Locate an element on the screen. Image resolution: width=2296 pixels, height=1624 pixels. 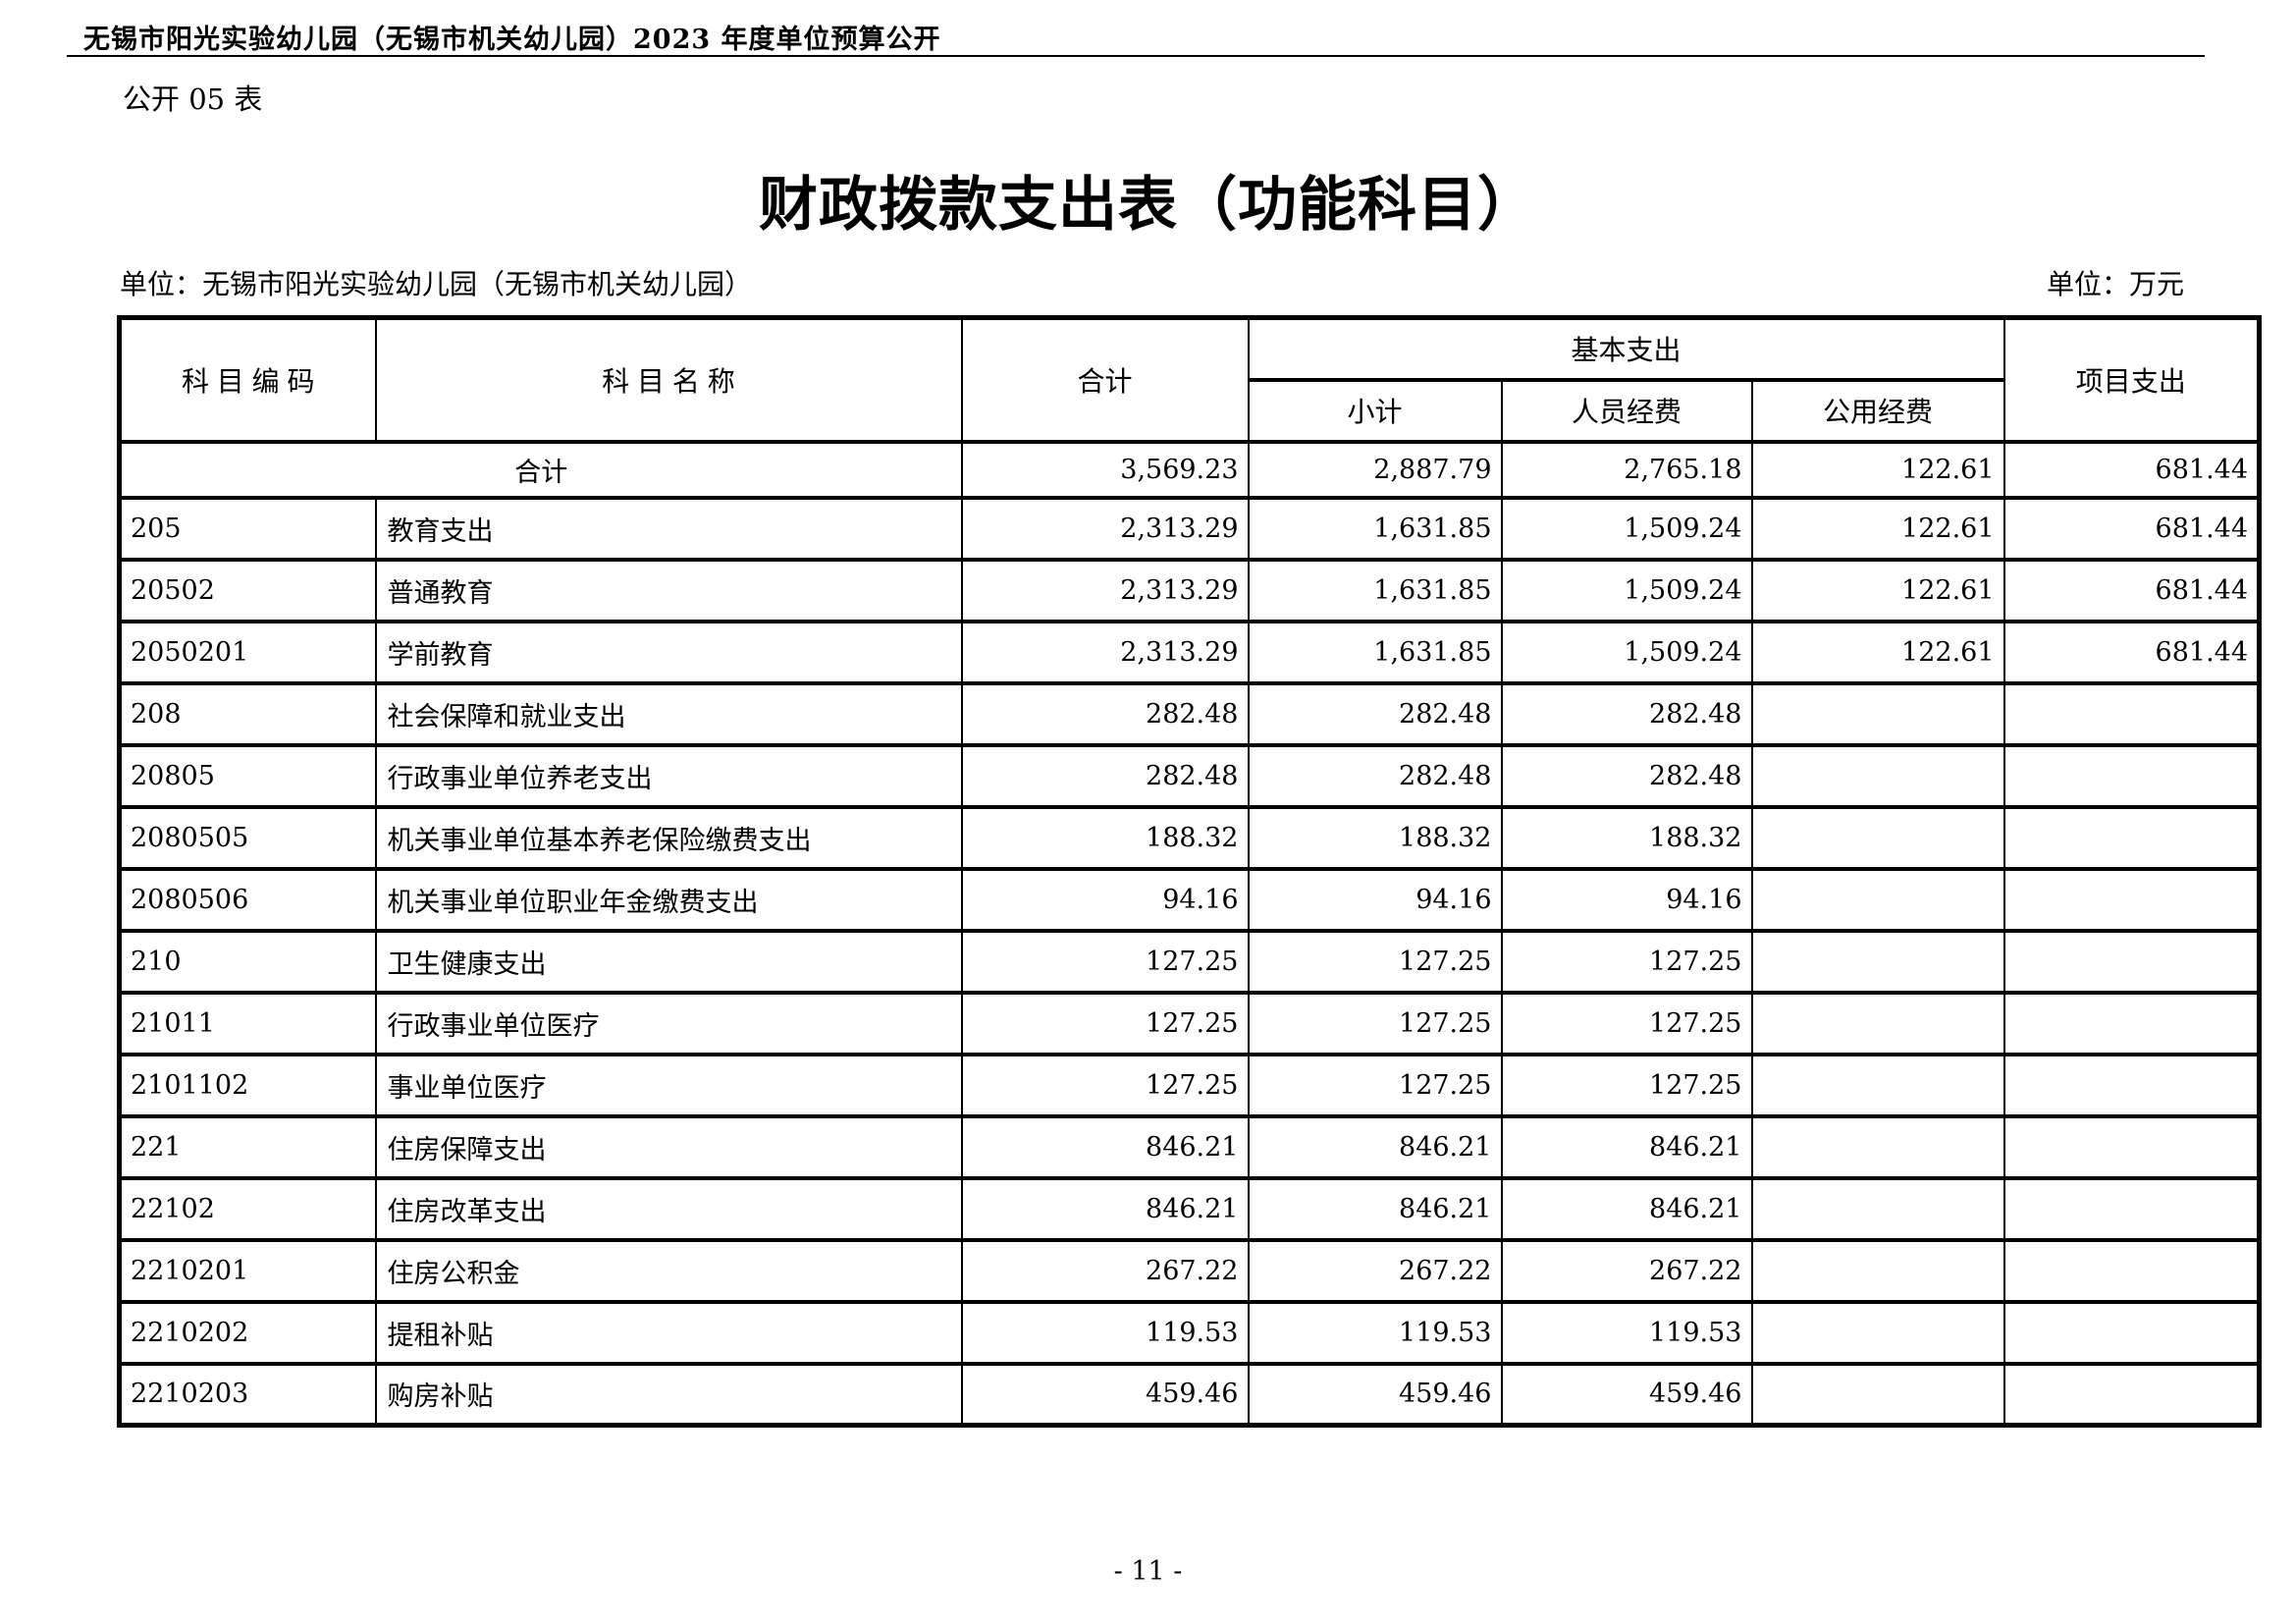
table-row: 21011 行政事业单位医疗 127.25 127.25 127.25 is located at coordinates (1189, 1023).